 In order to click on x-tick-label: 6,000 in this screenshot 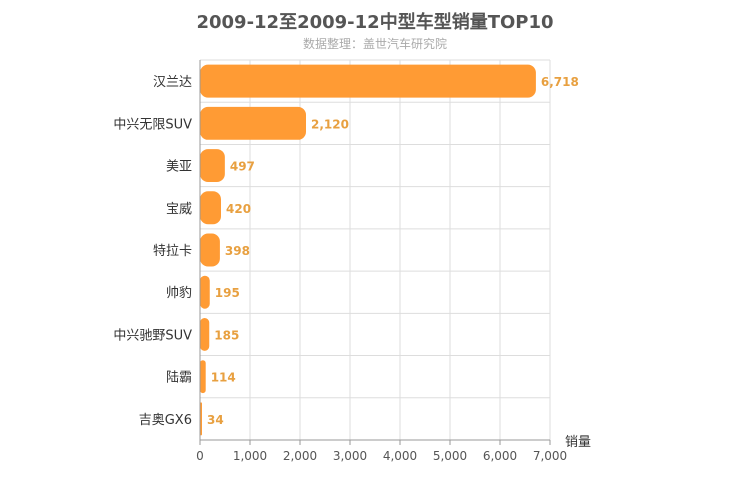, I will do `click(500, 456)`.